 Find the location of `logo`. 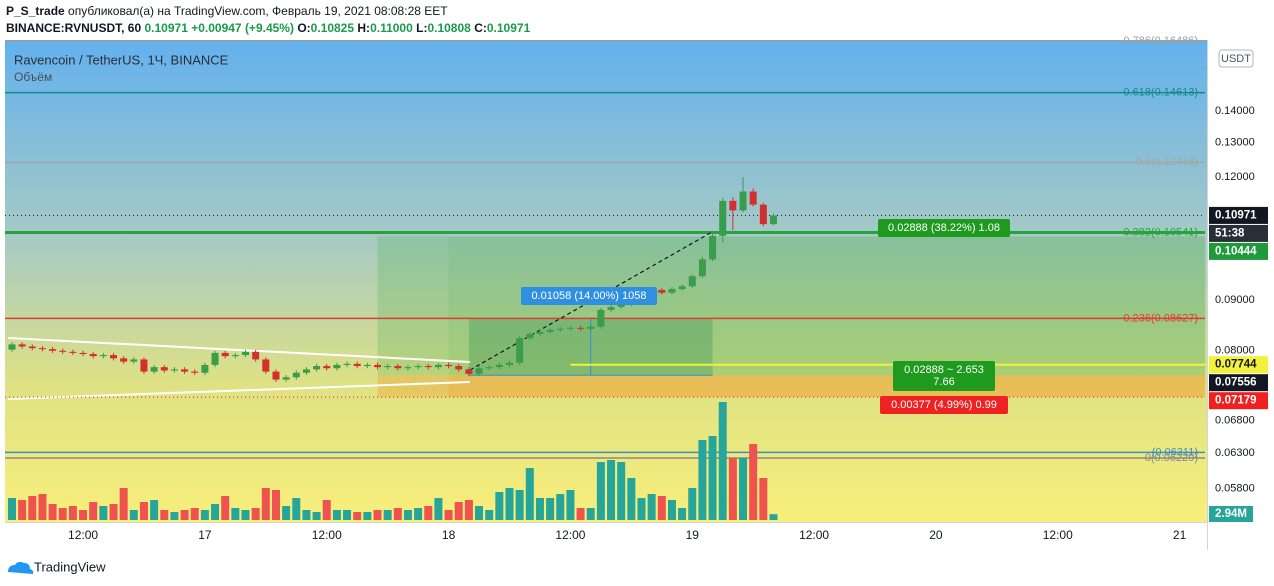

logo is located at coordinates (21, 567).